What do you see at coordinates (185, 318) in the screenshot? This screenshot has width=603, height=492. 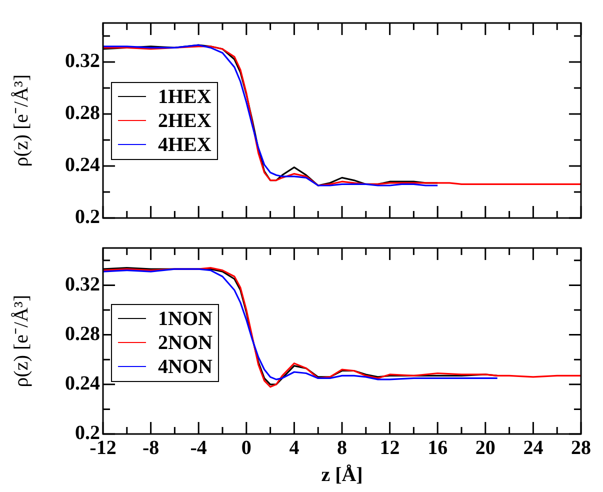 I see `legend-label: 1NON` at bounding box center [185, 318].